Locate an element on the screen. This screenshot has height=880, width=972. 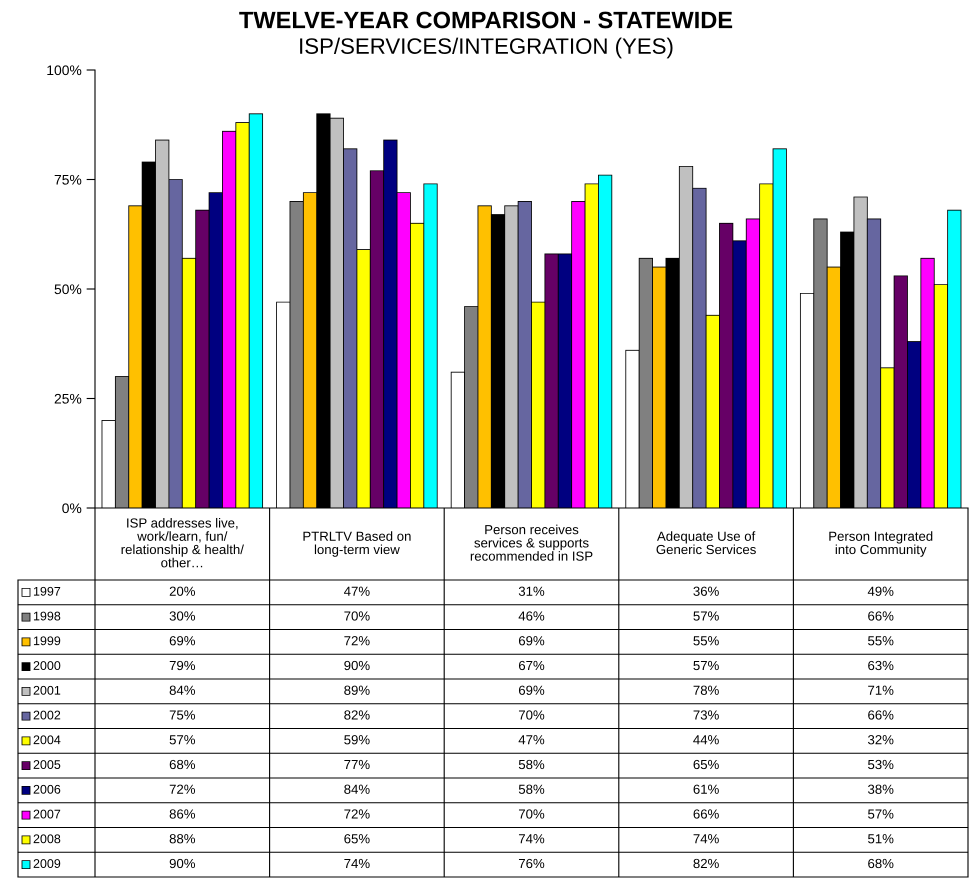
y-tick-label: 100% is located at coordinates (64, 70).